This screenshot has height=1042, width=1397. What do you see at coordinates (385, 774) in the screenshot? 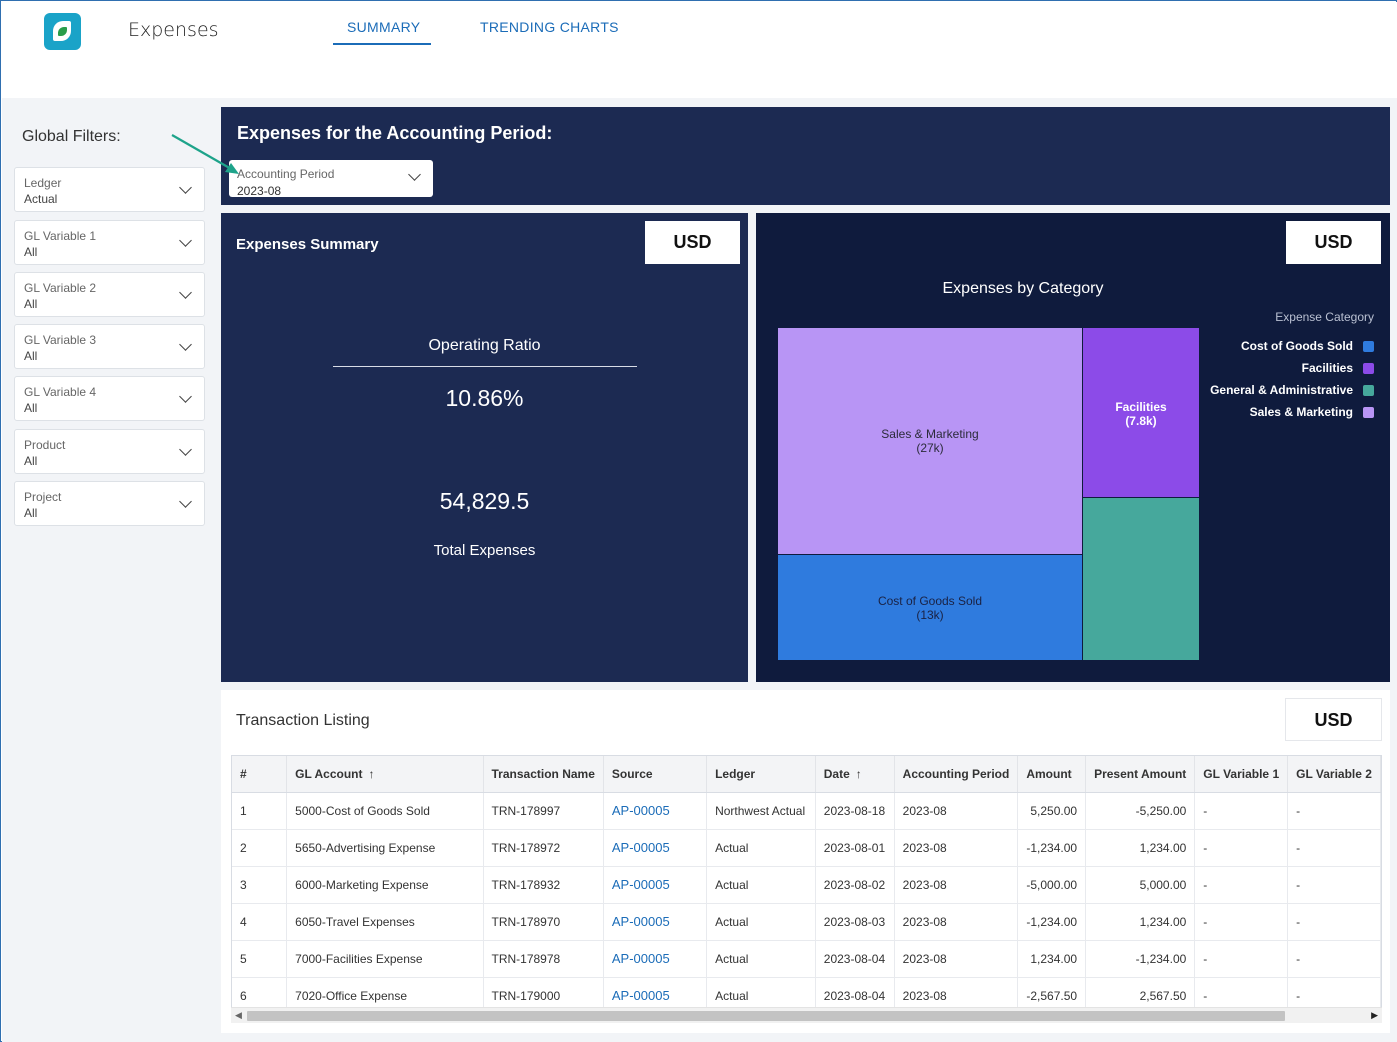
I see `column-header-gl-account: GL Account ↑` at bounding box center [385, 774].